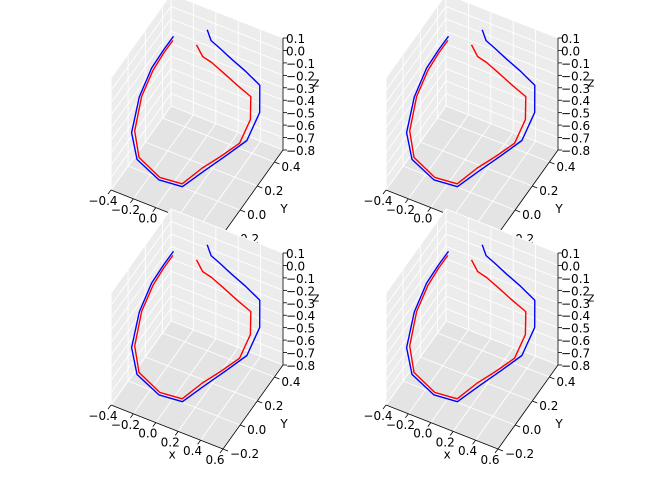 The height and width of the screenshot is (490, 650). What do you see at coordinates (172, 454) in the screenshot?
I see `x-axis-label: x` at bounding box center [172, 454].